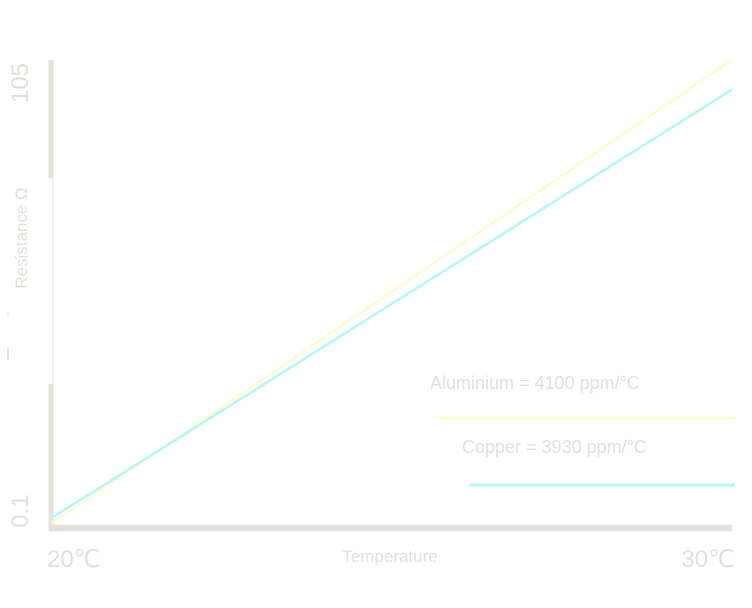 This screenshot has height=608, width=752. What do you see at coordinates (554, 447) in the screenshot?
I see `legend-label-copper: Copper = 3930 ppm/°C` at bounding box center [554, 447].